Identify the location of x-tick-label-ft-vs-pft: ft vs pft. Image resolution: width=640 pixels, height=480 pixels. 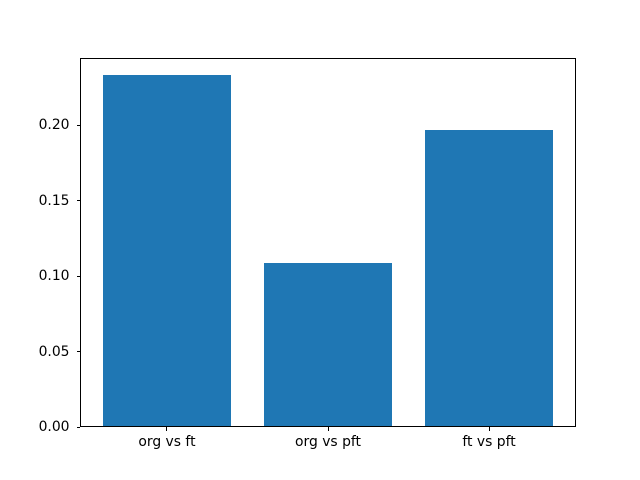
(489, 441).